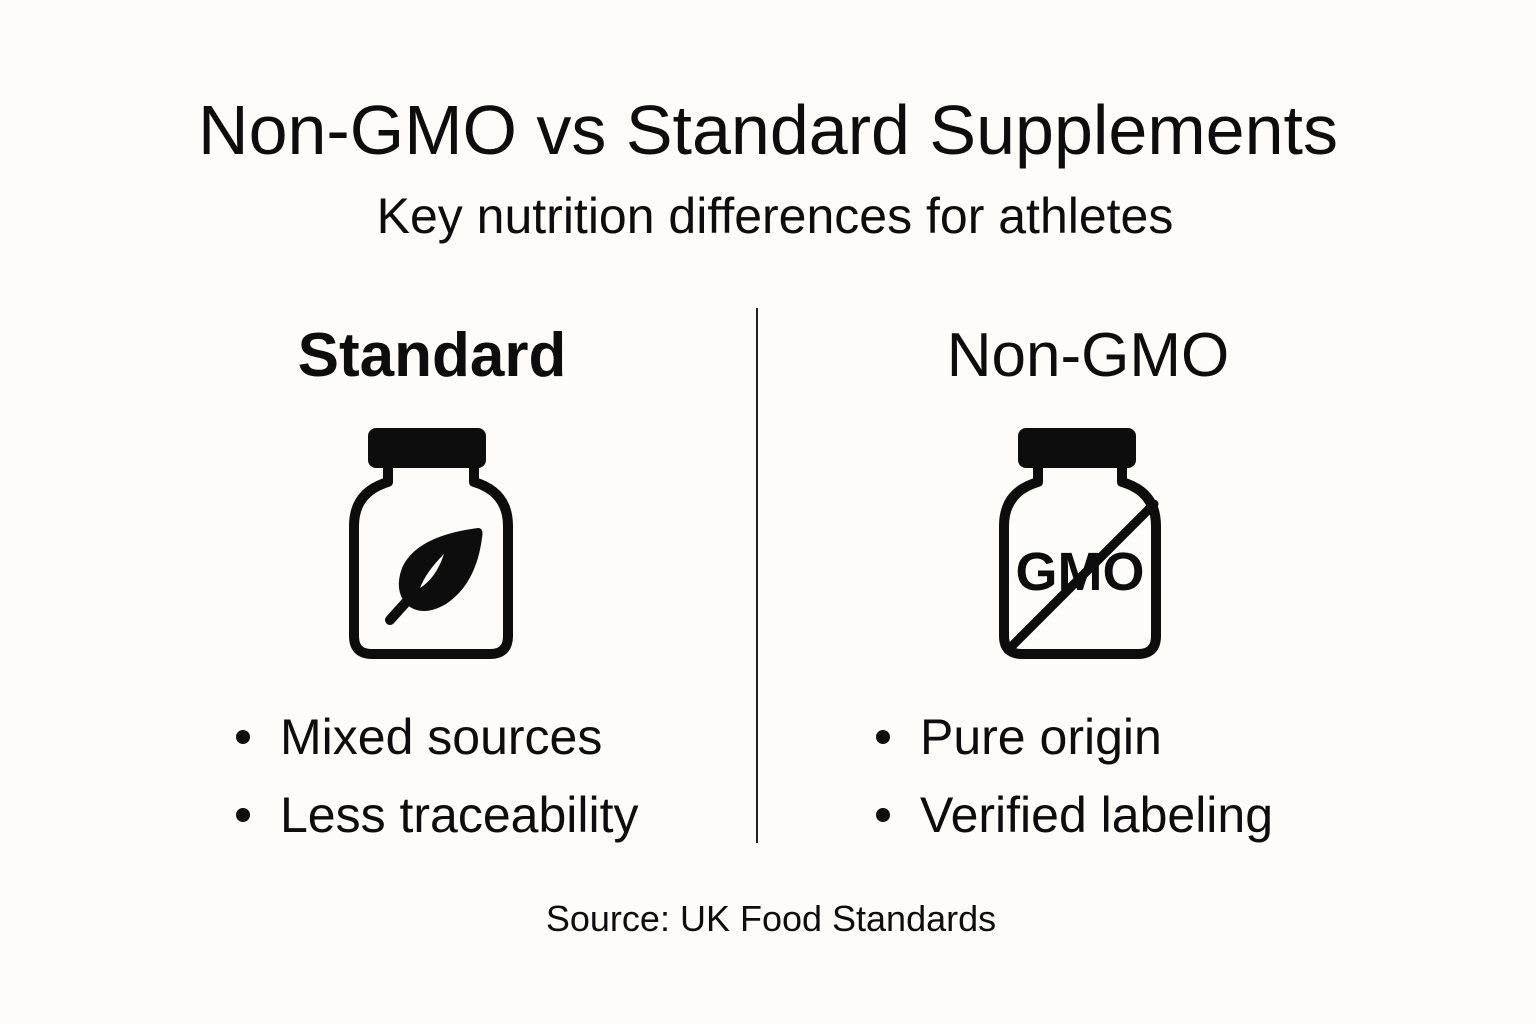 The image size is (1536, 1024). Describe the element at coordinates (433, 737) in the screenshot. I see `list-item: Mixed sources` at that location.